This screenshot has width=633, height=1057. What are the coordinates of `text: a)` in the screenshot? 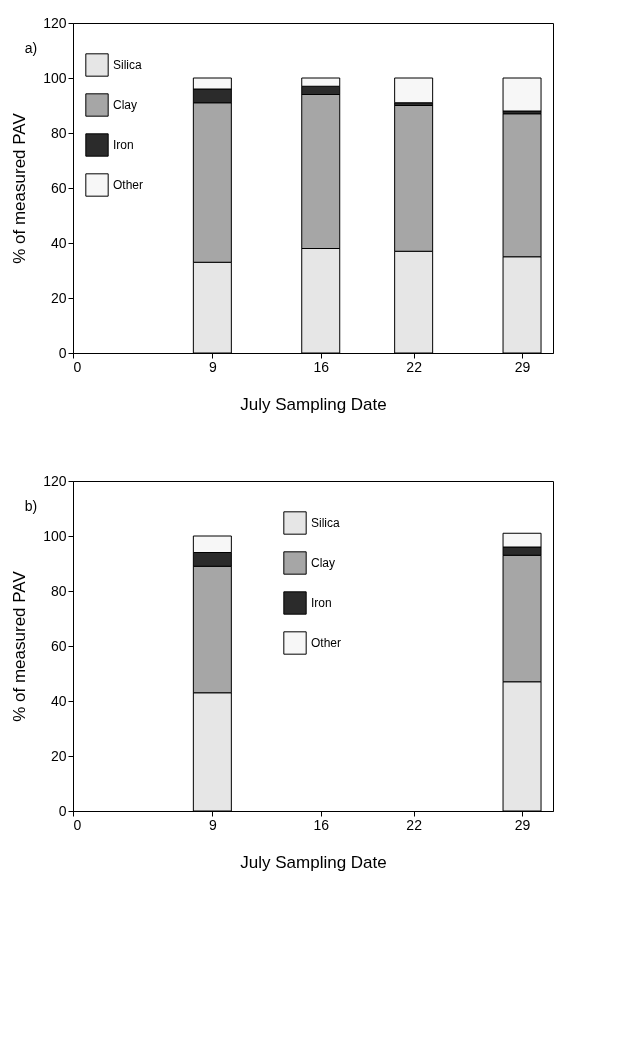 It's located at (31, 48).